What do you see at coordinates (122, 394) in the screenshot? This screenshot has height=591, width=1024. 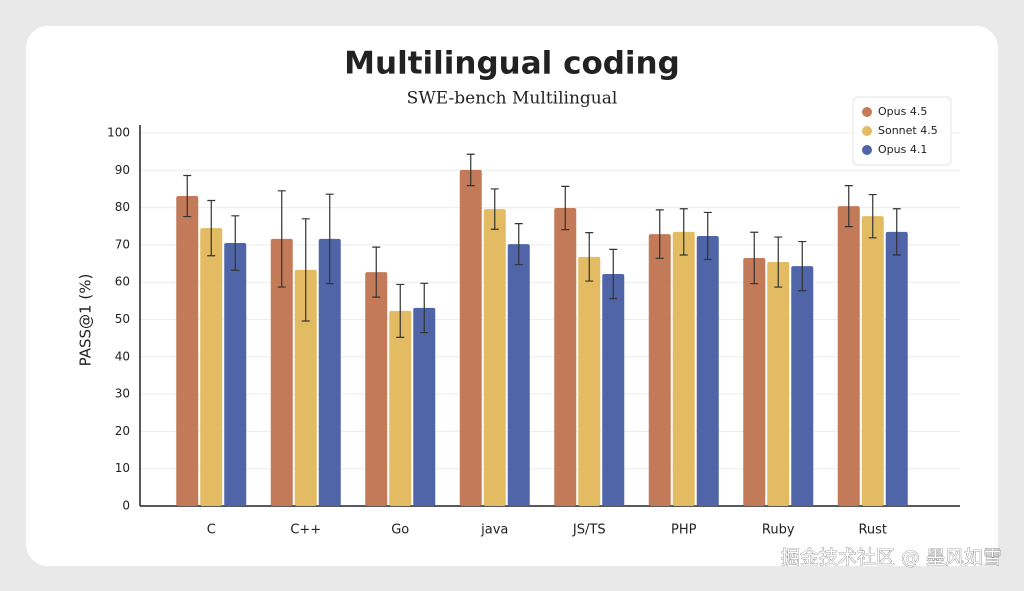 I see `y-tick-label: 30` at bounding box center [122, 394].